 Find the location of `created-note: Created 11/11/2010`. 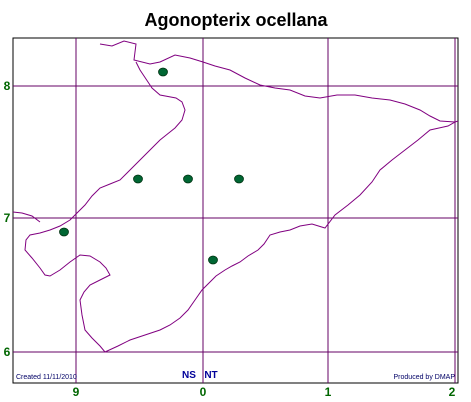

created-note: Created 11/11/2010 is located at coordinates (46, 377).